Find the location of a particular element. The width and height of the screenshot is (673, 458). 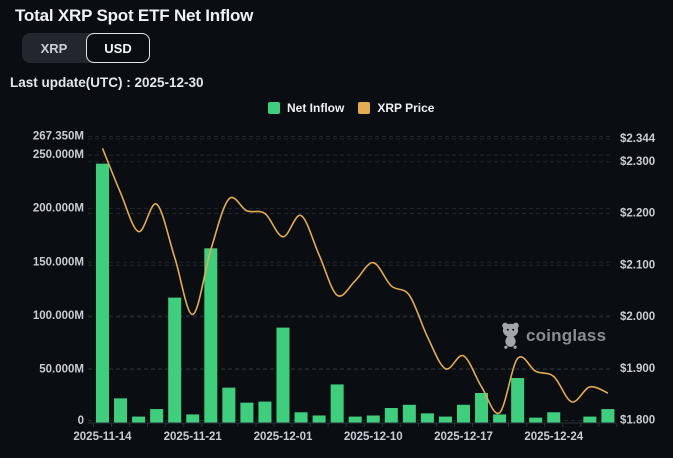

watermark-brand-text: coinglass is located at coordinates (566, 335).